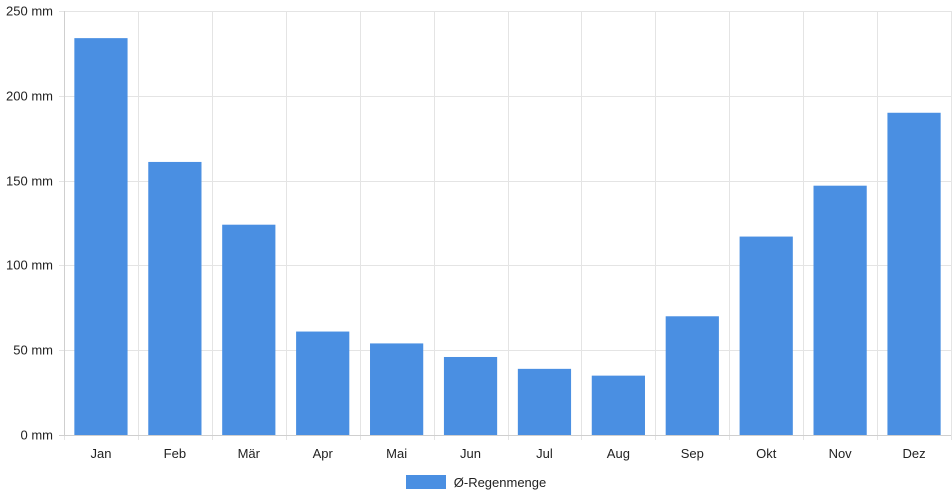 The height and width of the screenshot is (500, 952). Describe the element at coordinates (766, 335) in the screenshot. I see `bar-Okt` at that location.